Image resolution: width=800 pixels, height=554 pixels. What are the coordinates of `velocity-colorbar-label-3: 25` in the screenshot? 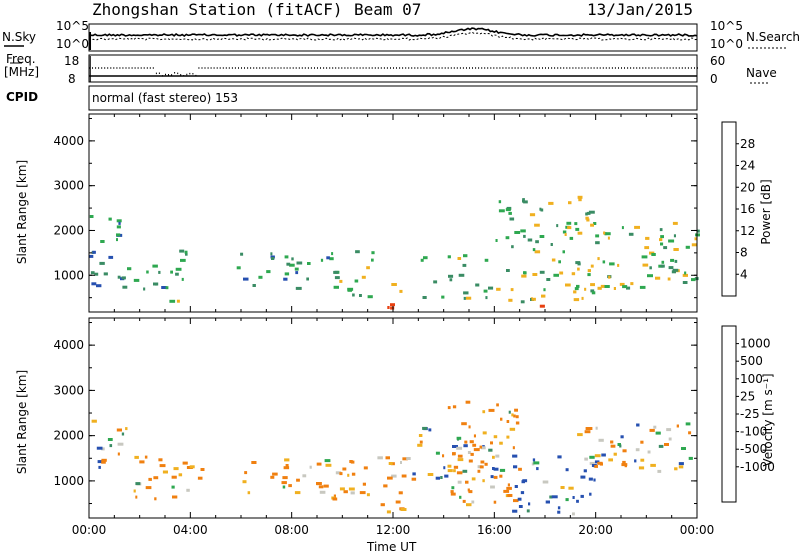 It's located at (747, 396).